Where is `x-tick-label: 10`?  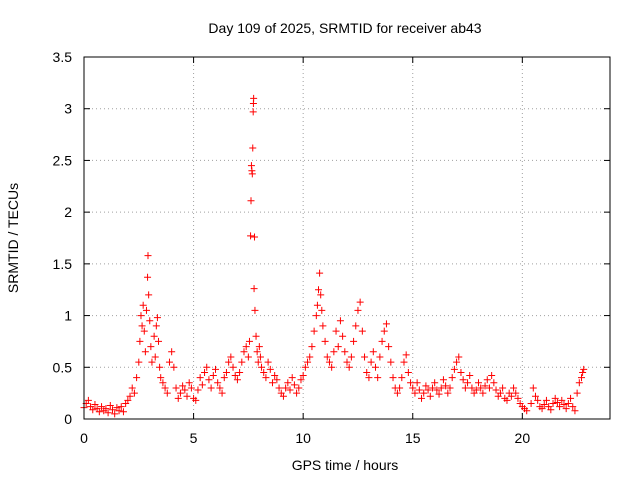 x-tick-label: 10 is located at coordinates (303, 438).